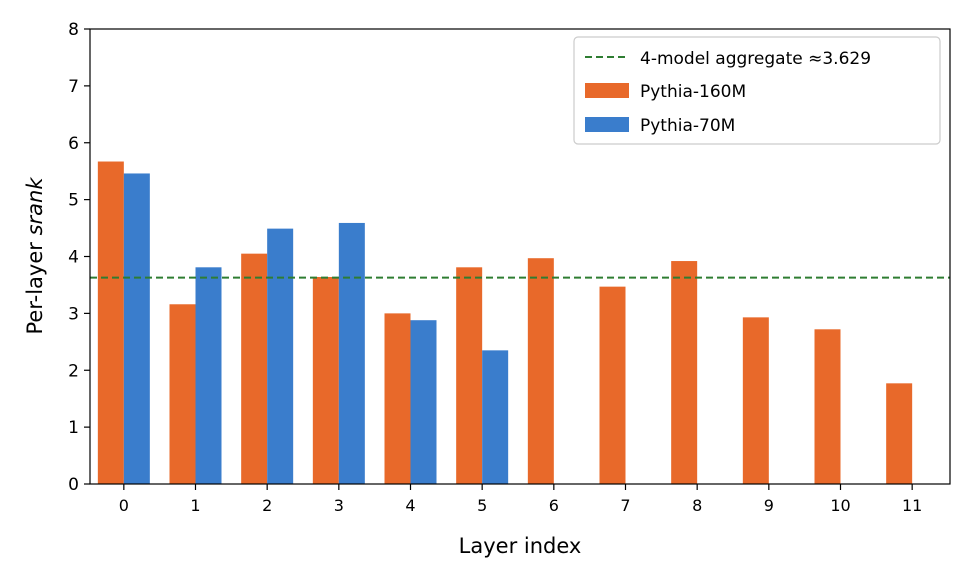  I want to click on y-tick-label: 1, so click(73, 428).